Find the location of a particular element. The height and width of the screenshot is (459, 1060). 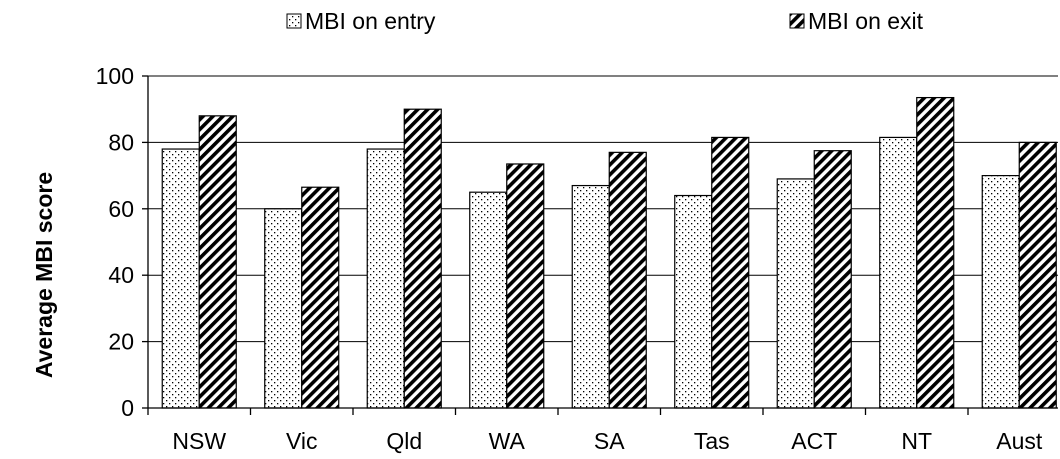

x-tick-label-tas: Tas is located at coordinates (712, 441).